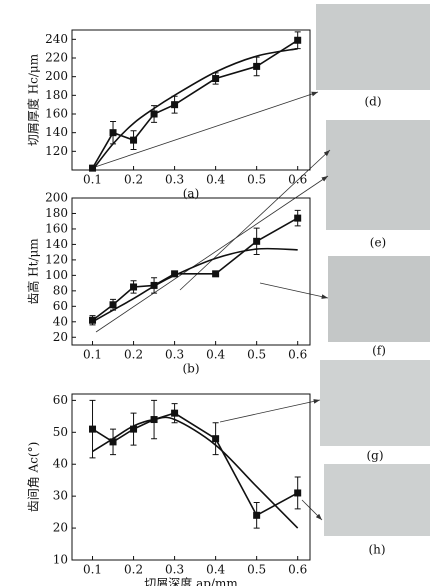  I want to click on y-axis-label: 齿间角 Ac(°), so click(34, 477).